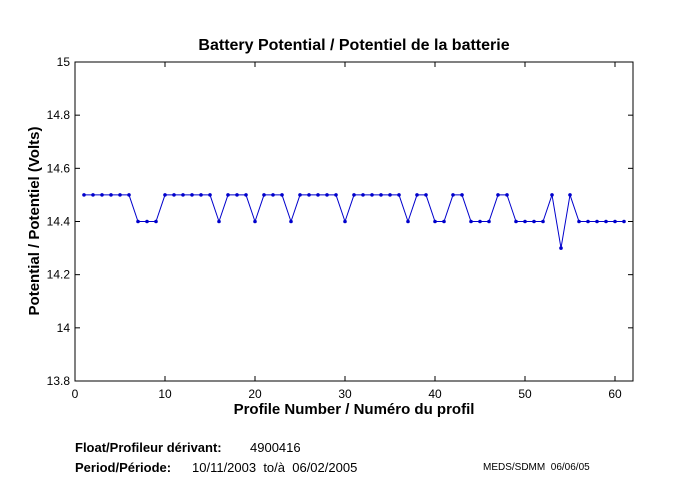 The image size is (680, 500). Describe the element at coordinates (123, 467) in the screenshot. I see `period-label: Period/Période:` at that location.